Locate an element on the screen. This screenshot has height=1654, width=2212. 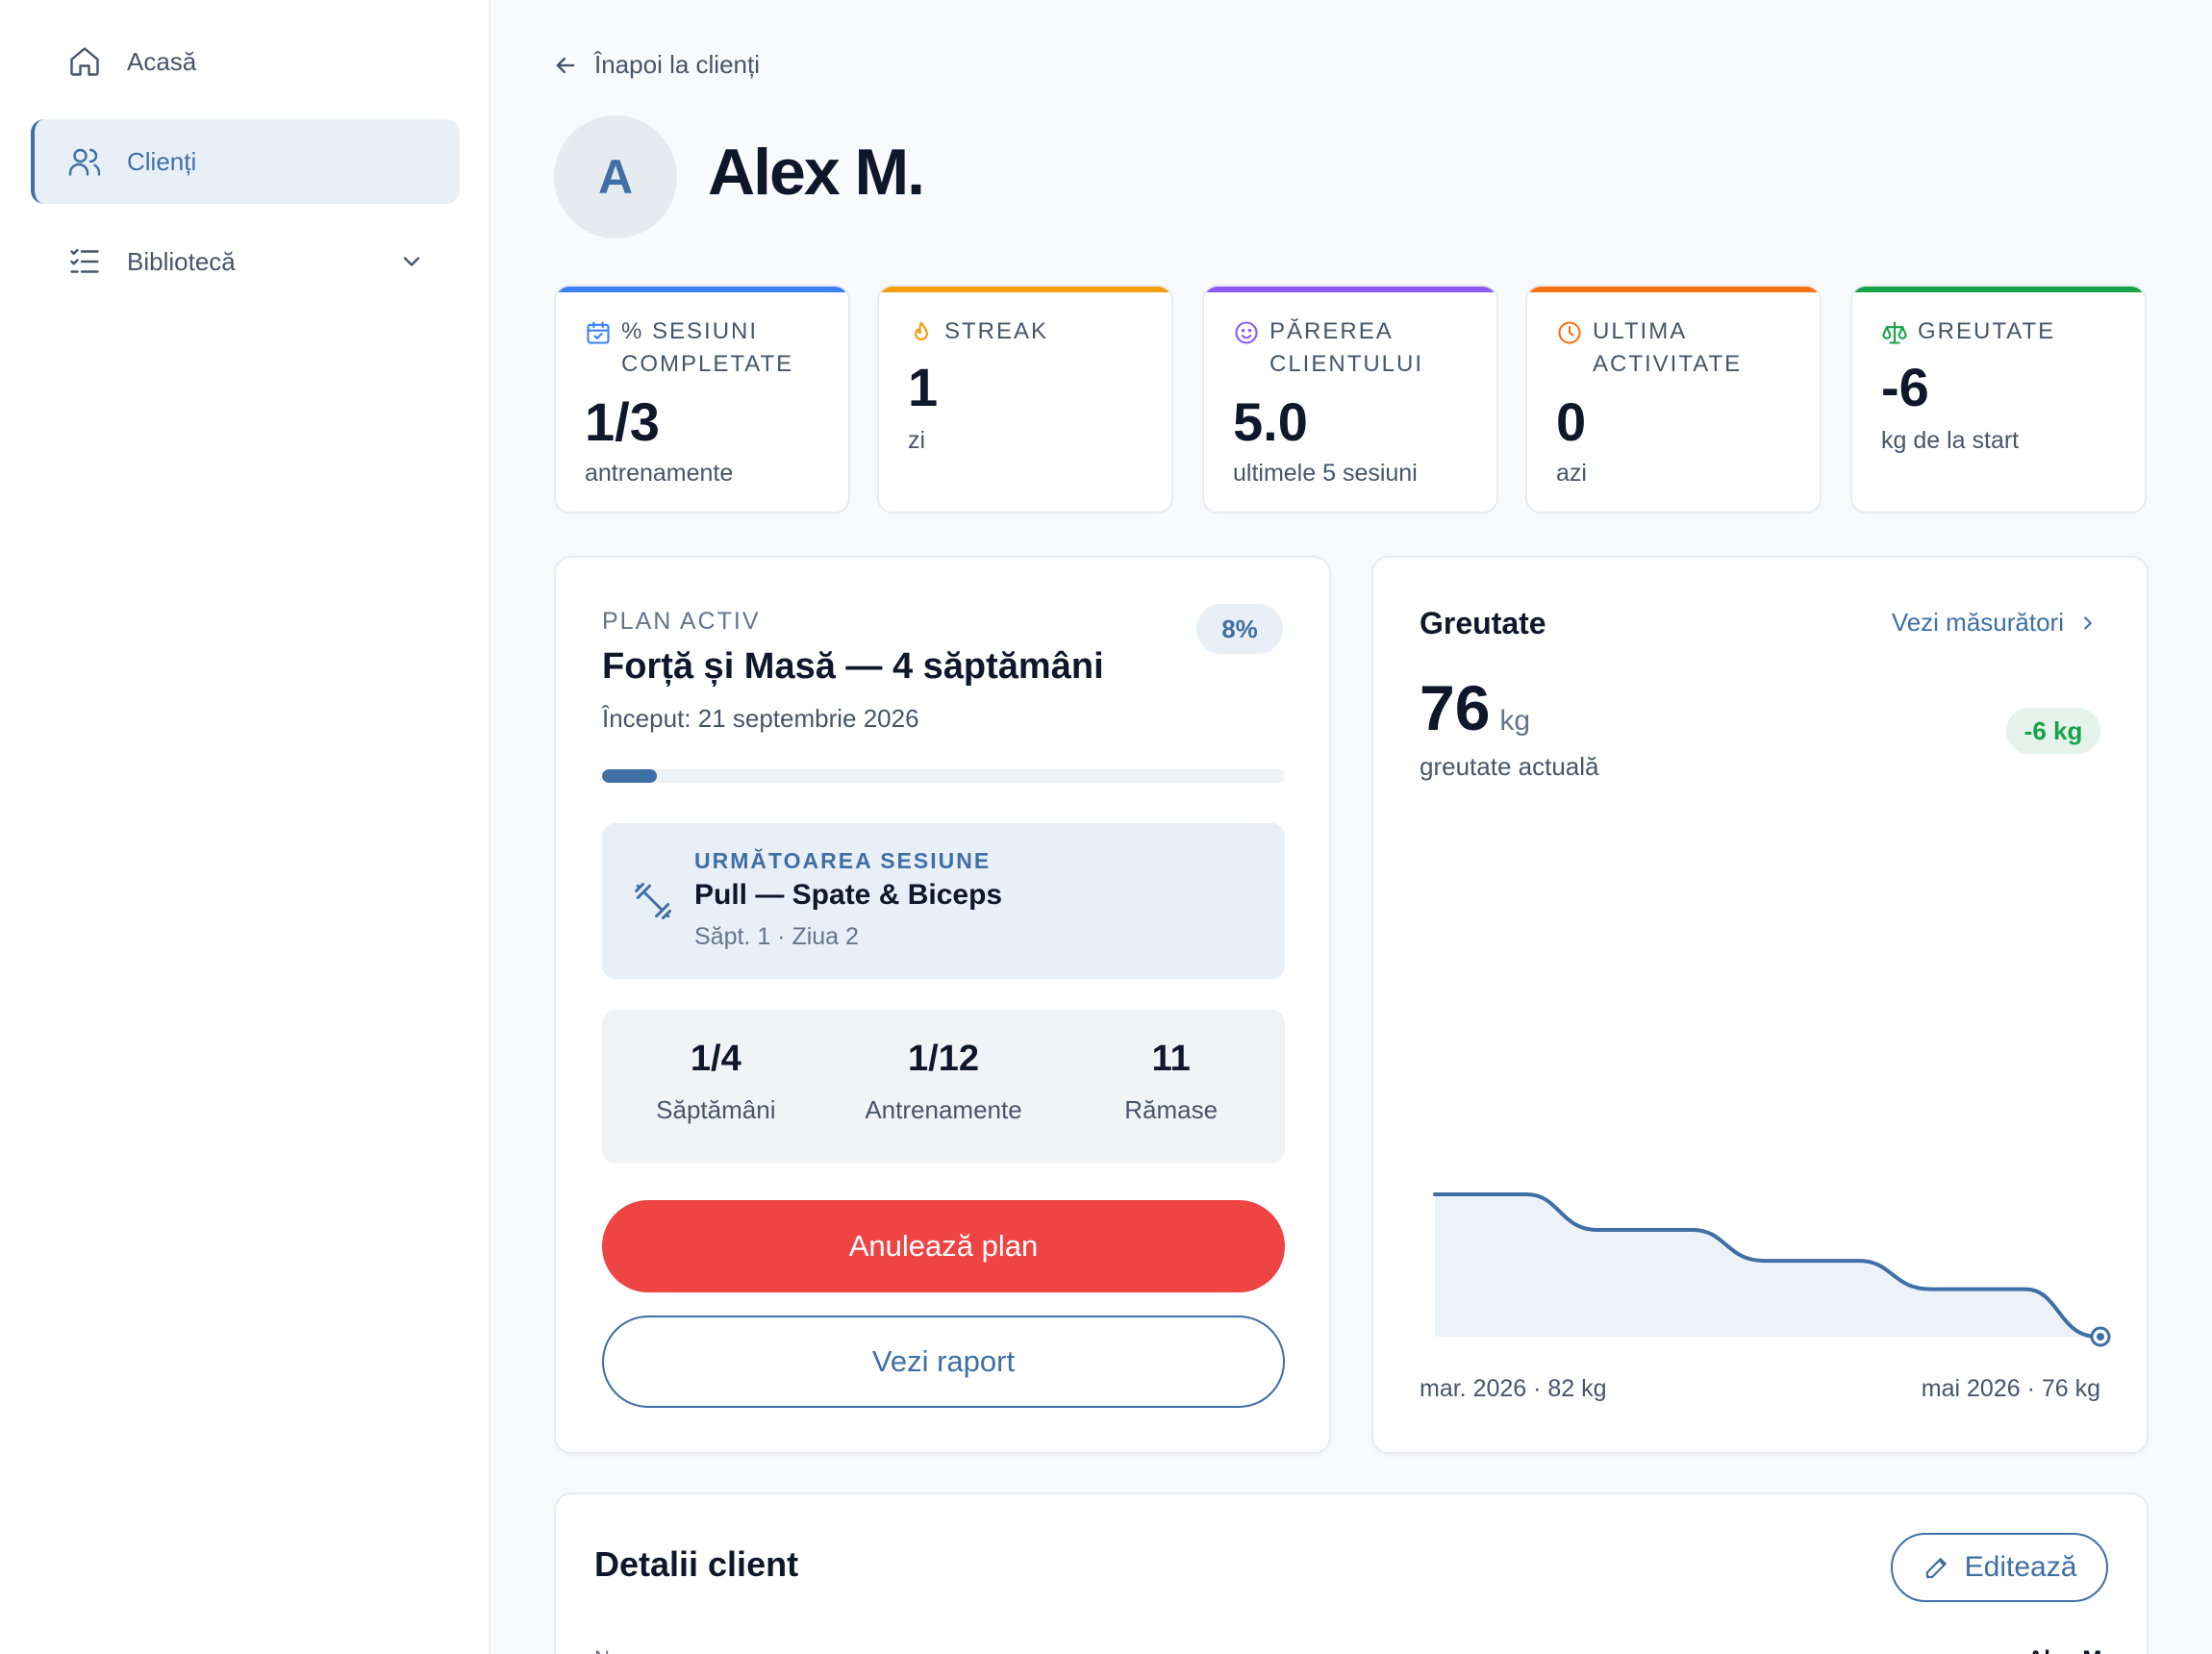
sidebar-item-home: Acasă is located at coordinates (245, 61).